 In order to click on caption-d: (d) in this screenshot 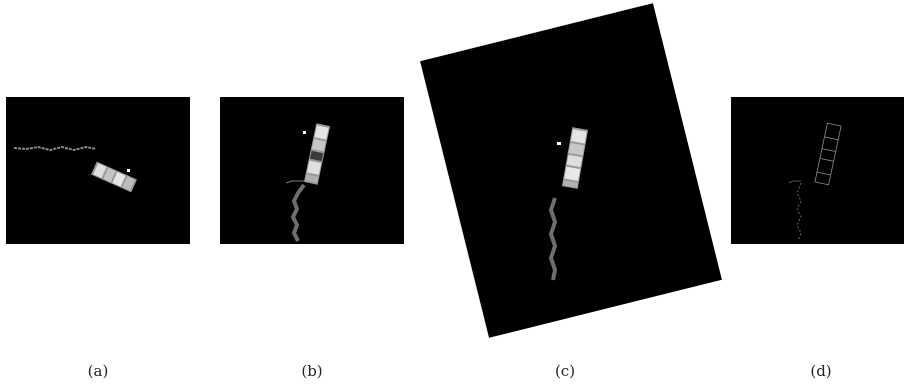, I will do `click(821, 371)`.